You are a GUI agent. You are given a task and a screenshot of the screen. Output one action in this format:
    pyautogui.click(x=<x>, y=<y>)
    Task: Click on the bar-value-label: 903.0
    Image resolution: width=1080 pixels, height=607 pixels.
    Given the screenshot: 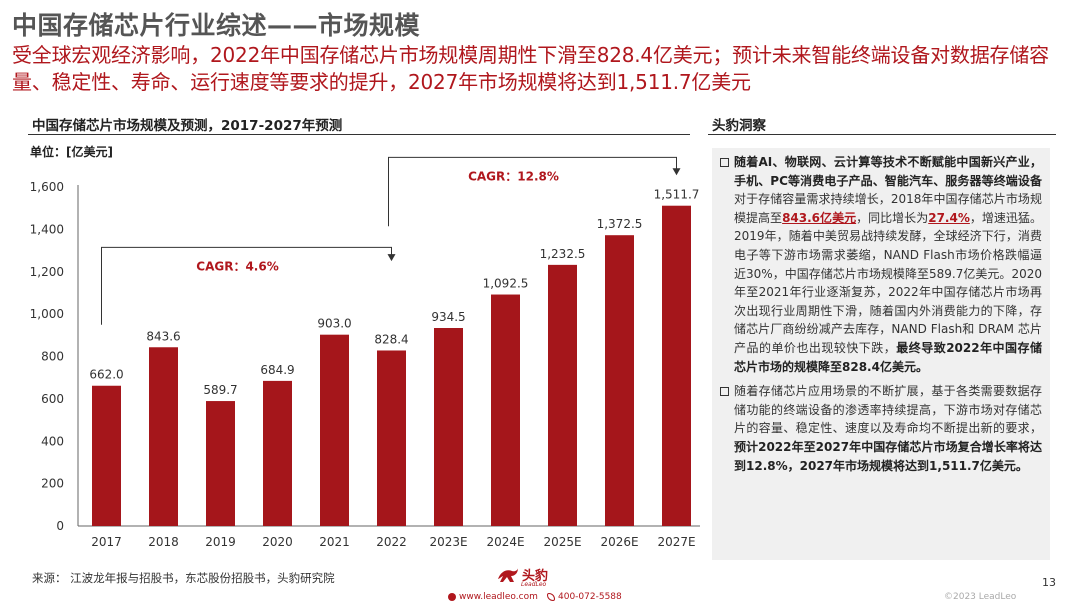 What is the action you would take?
    pyautogui.click(x=334, y=324)
    